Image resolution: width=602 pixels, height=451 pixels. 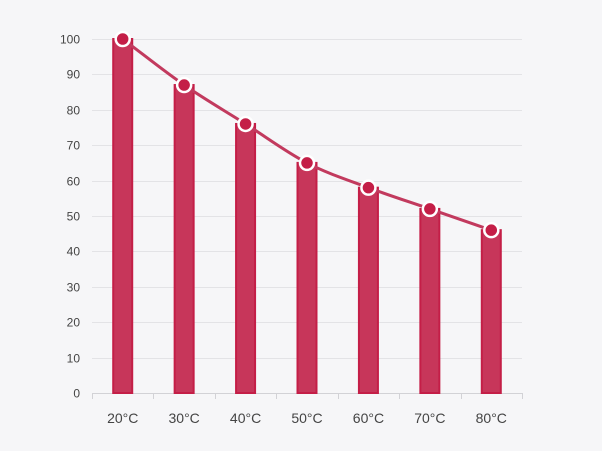 I want to click on y-tick-label: 90, so click(x=74, y=75).